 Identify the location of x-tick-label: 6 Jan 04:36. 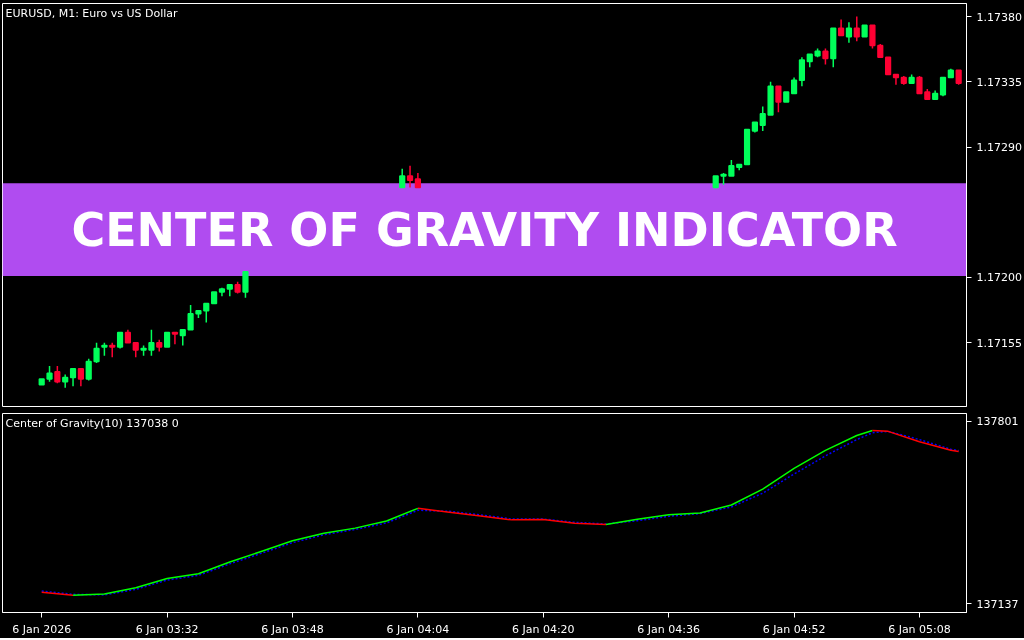
(669, 629).